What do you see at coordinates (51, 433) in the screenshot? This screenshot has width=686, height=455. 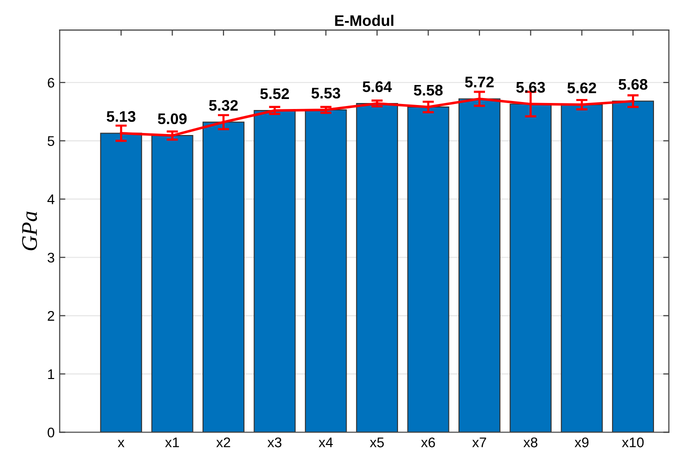 I see `y-tick-label: 0` at bounding box center [51, 433].